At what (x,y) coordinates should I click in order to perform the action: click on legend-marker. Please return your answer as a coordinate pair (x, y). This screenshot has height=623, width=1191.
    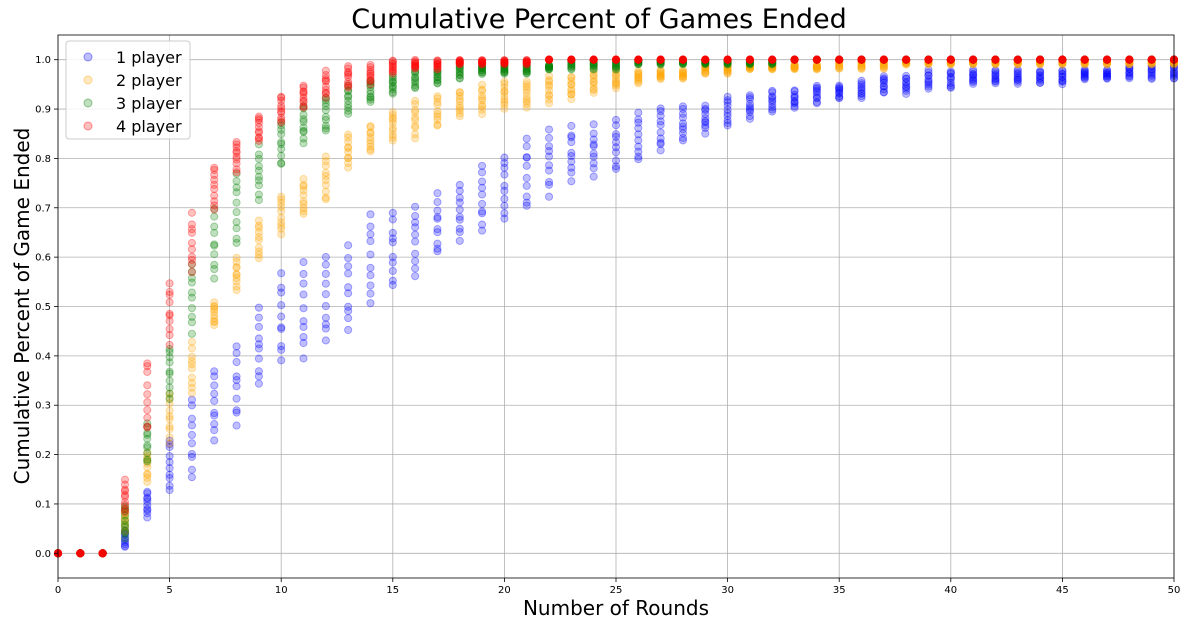
    Looking at the image, I should click on (88, 126).